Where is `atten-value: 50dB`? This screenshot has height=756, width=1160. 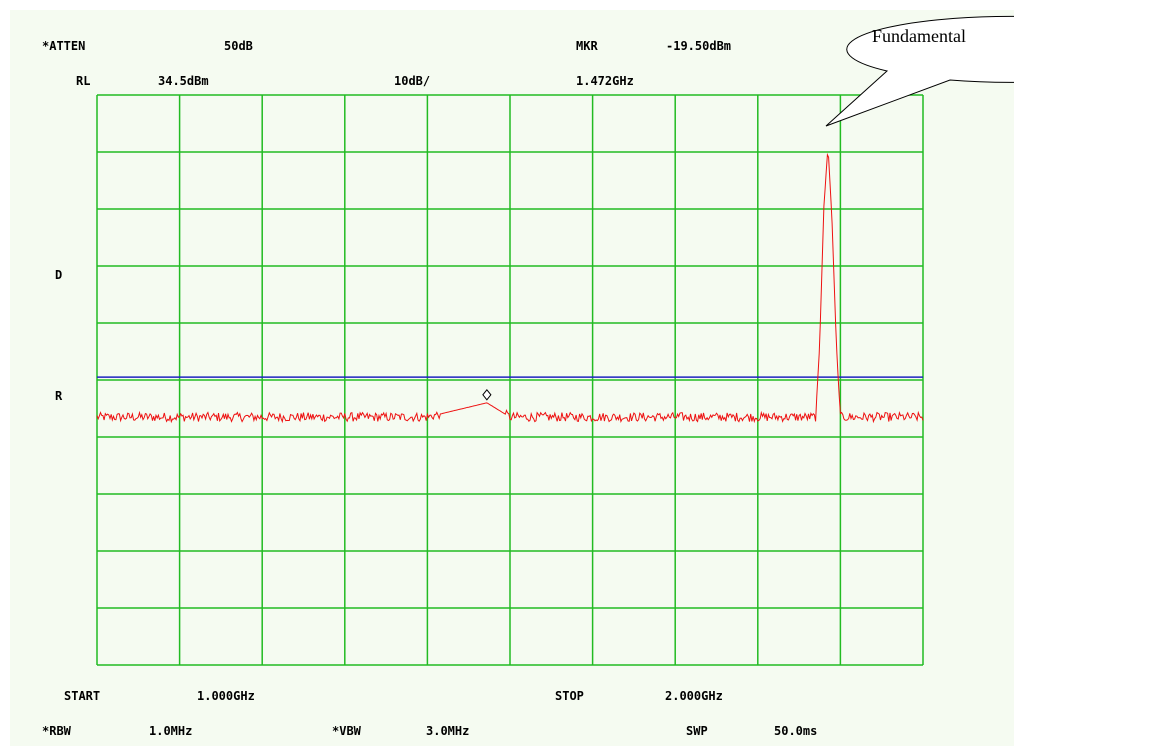 atten-value: 50dB is located at coordinates (238, 46).